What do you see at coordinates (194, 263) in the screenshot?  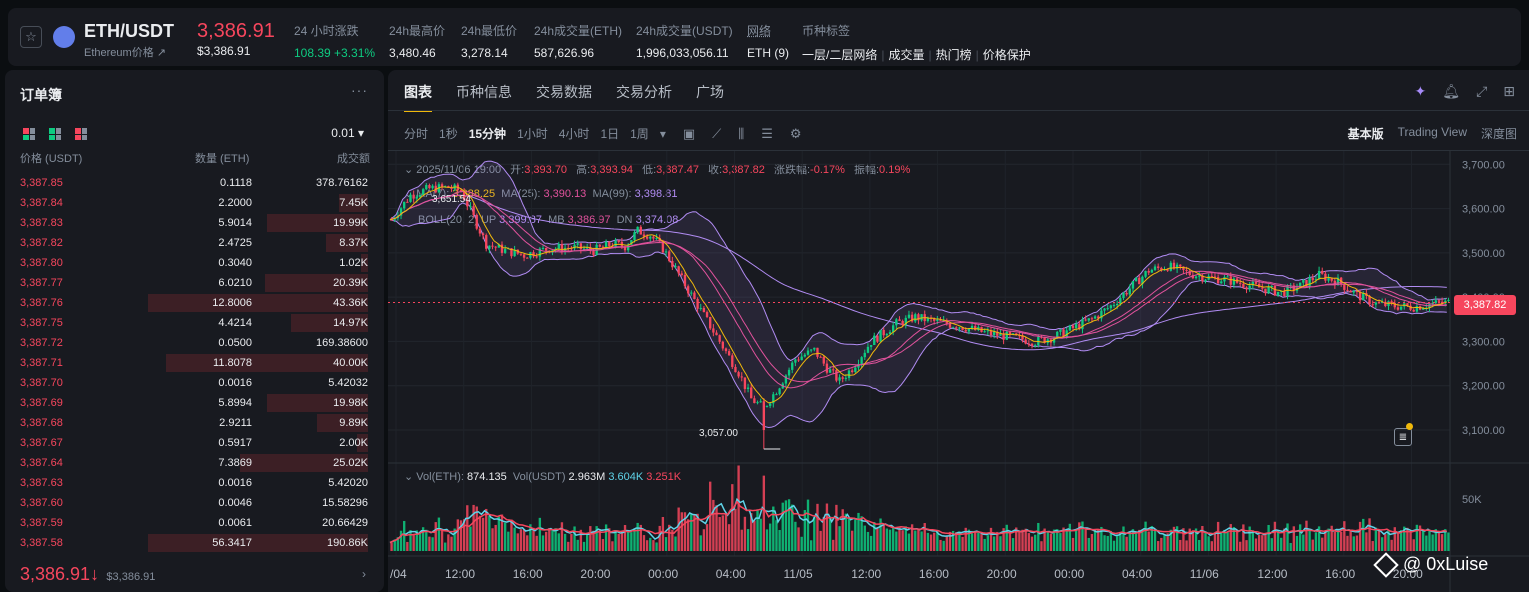 I see `ask-row: 3,387.80 0.3040 1.02K` at bounding box center [194, 263].